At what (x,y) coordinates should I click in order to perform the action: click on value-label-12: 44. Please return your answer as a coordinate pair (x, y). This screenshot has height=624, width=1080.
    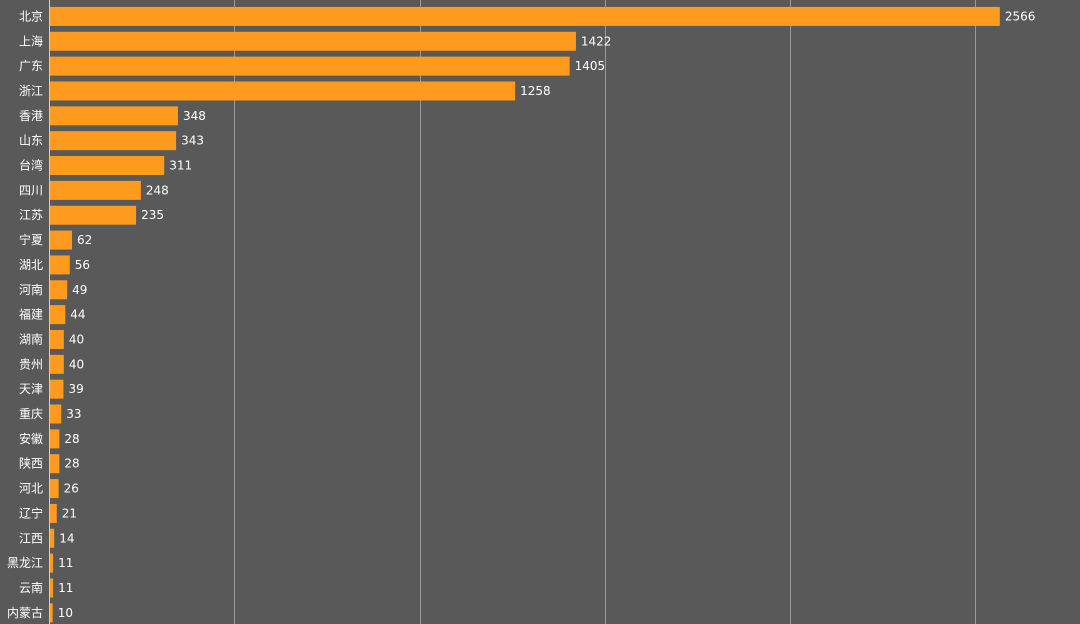
    Looking at the image, I should click on (77, 315).